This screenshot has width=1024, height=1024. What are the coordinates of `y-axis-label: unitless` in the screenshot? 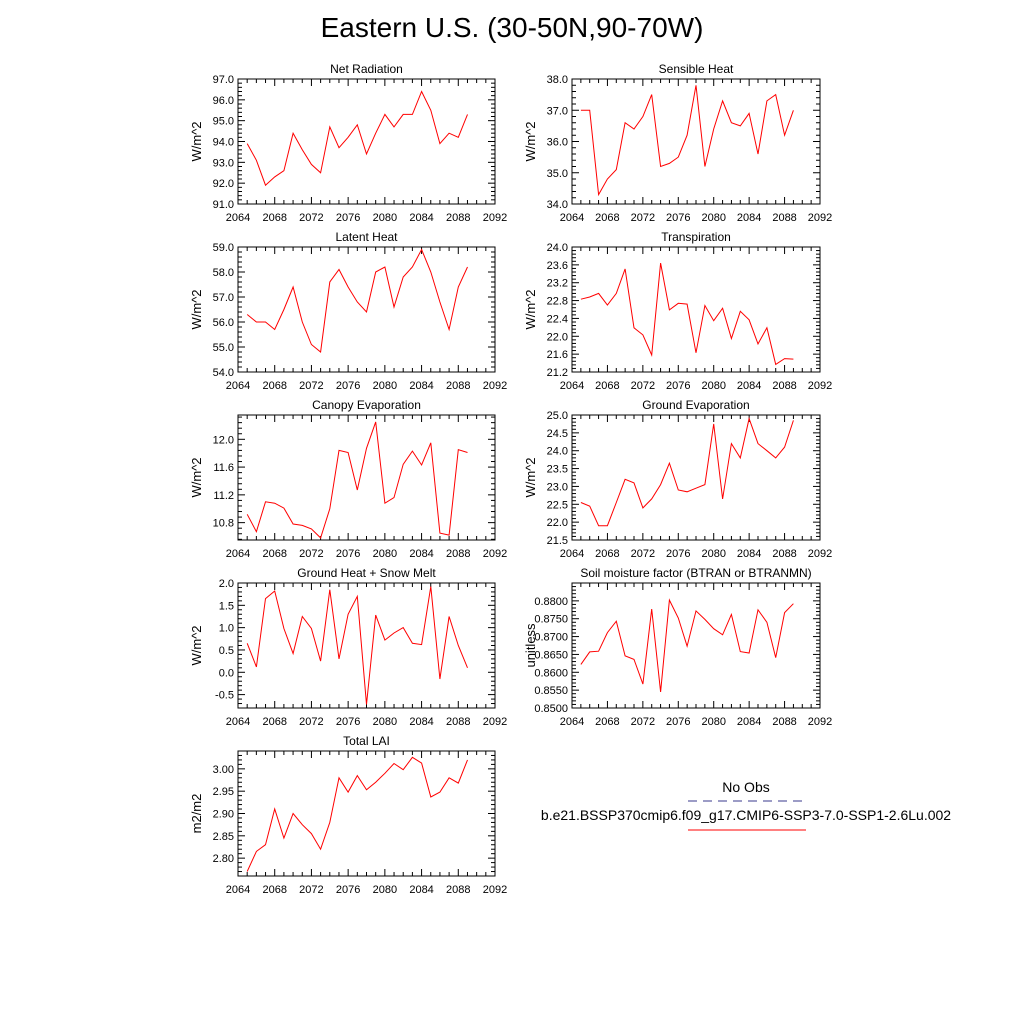 It's located at (530, 645).